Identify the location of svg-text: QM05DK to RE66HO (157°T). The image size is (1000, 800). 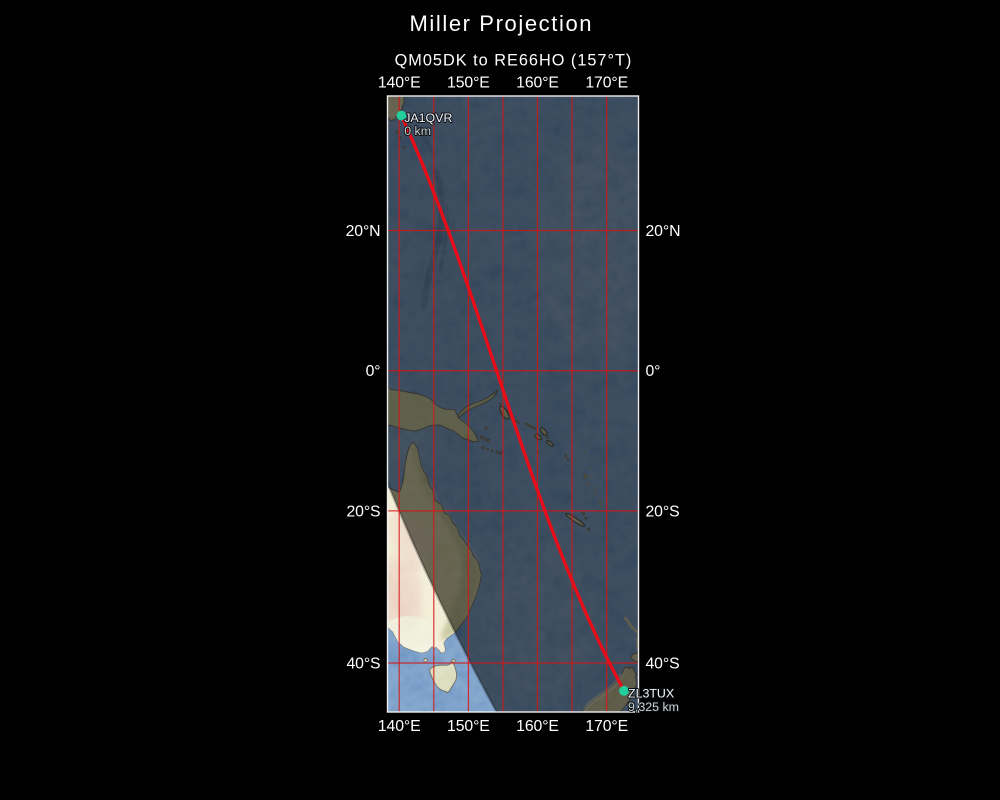
(514, 60).